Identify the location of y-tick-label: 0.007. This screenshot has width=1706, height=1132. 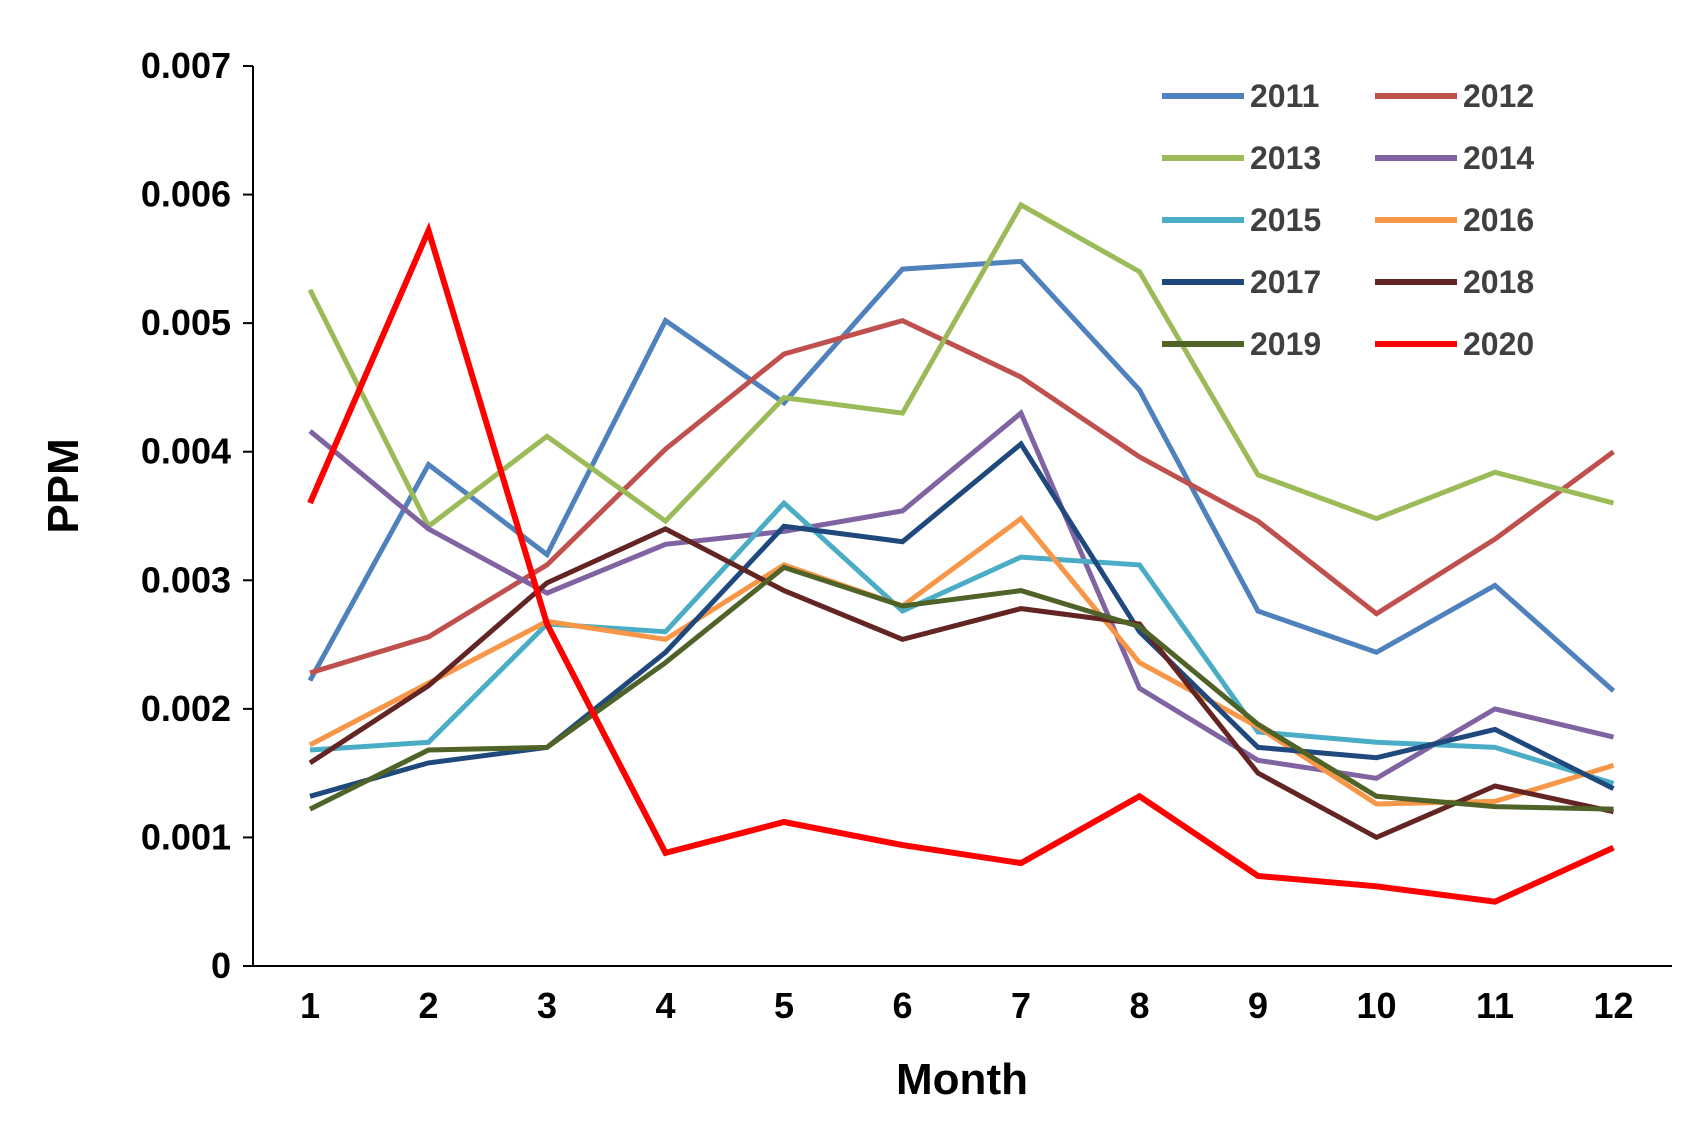
(186, 65).